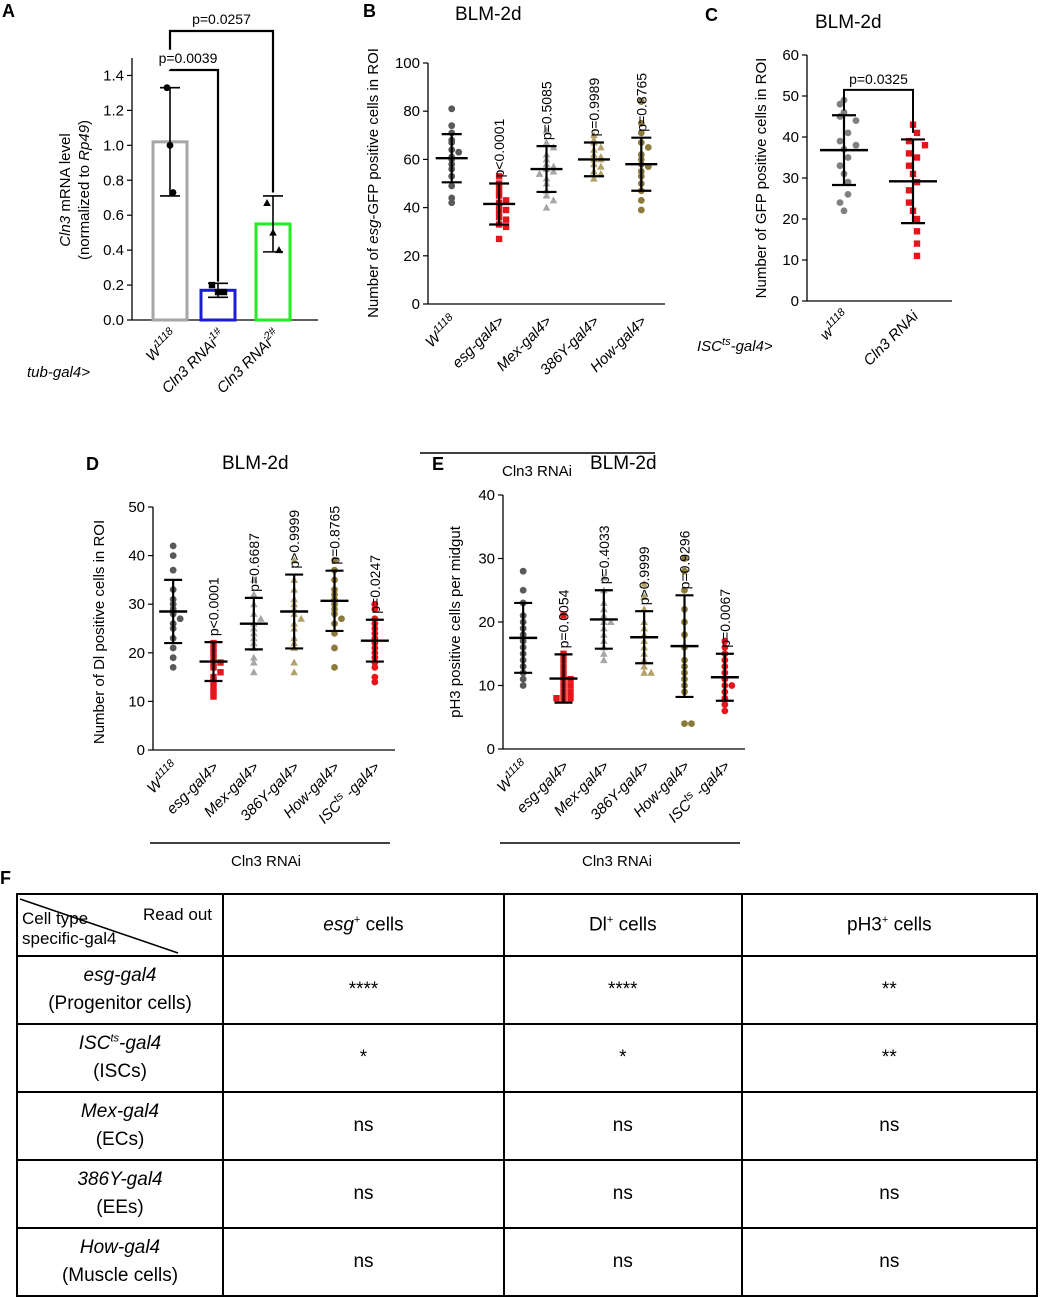  What do you see at coordinates (113, 215) in the screenshot?
I see `y-tick-label-a: 0.6` at bounding box center [113, 215].